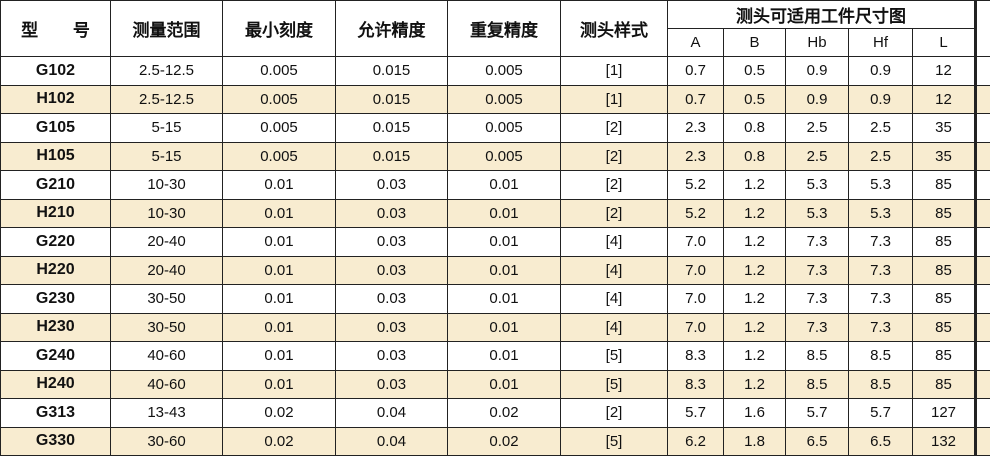 The image size is (990, 458). Describe the element at coordinates (55, 242) in the screenshot. I see `model-cell: G220` at that location.